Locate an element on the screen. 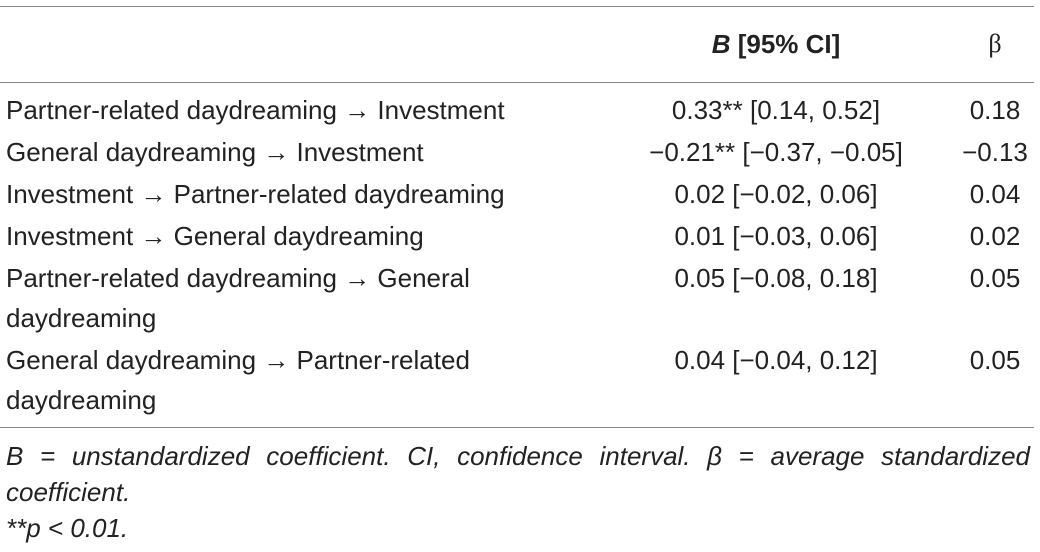 The height and width of the screenshot is (552, 1040). table-cell: 0.02 [−0.02, 0.06] is located at coordinates (776, 194).